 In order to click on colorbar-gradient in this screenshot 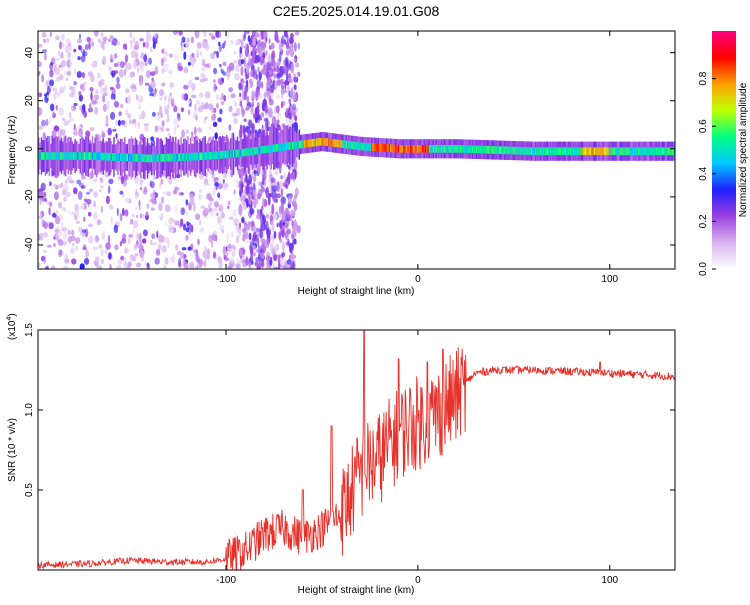, I will do `click(724, 150)`.